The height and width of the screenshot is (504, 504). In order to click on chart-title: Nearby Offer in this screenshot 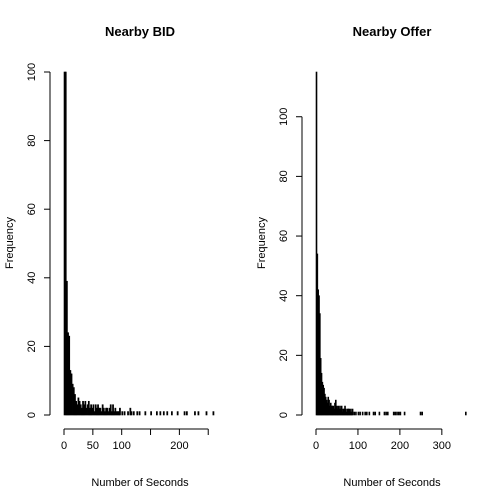, I will do `click(392, 31)`.